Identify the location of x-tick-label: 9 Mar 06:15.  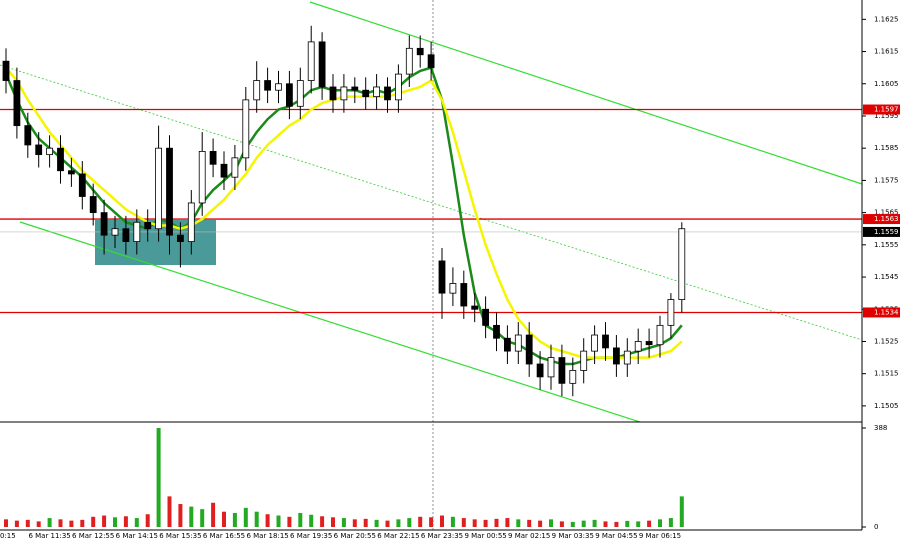
(660, 536).